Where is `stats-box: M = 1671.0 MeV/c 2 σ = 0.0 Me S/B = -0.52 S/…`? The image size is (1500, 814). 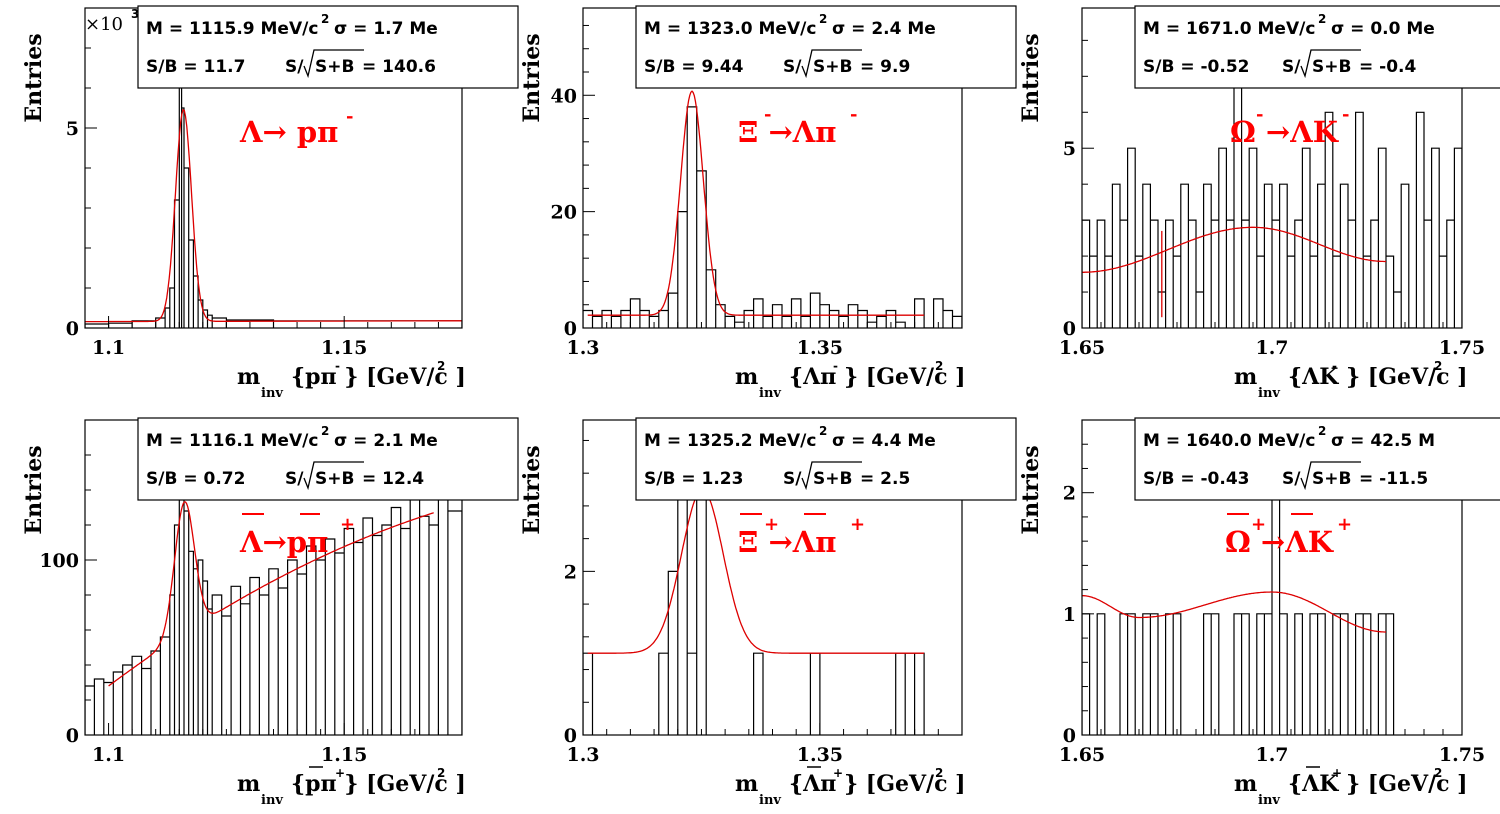 stats-box: M = 1671.0 MeV/c 2 σ = 0.0 Me S/B = -0.52 S/… is located at coordinates (1317, 47).